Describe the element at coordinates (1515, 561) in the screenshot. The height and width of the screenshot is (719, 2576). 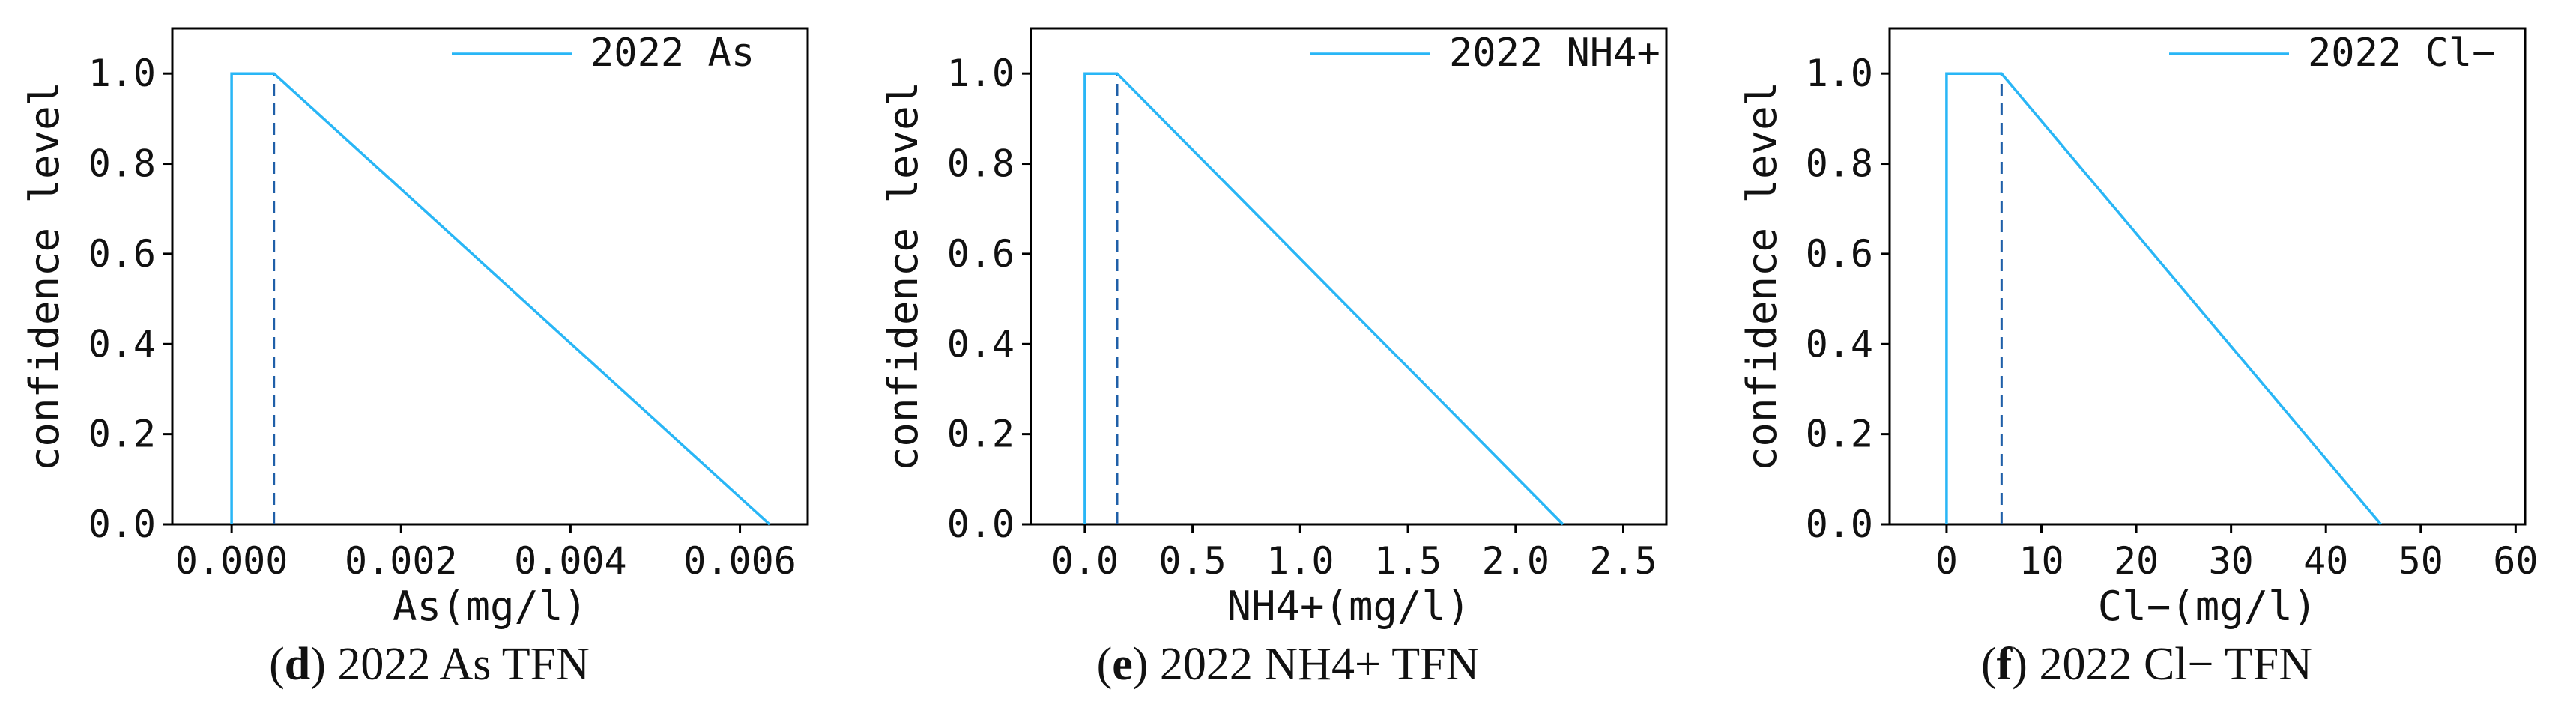
I see `x-tick-label: 2.0` at that location.